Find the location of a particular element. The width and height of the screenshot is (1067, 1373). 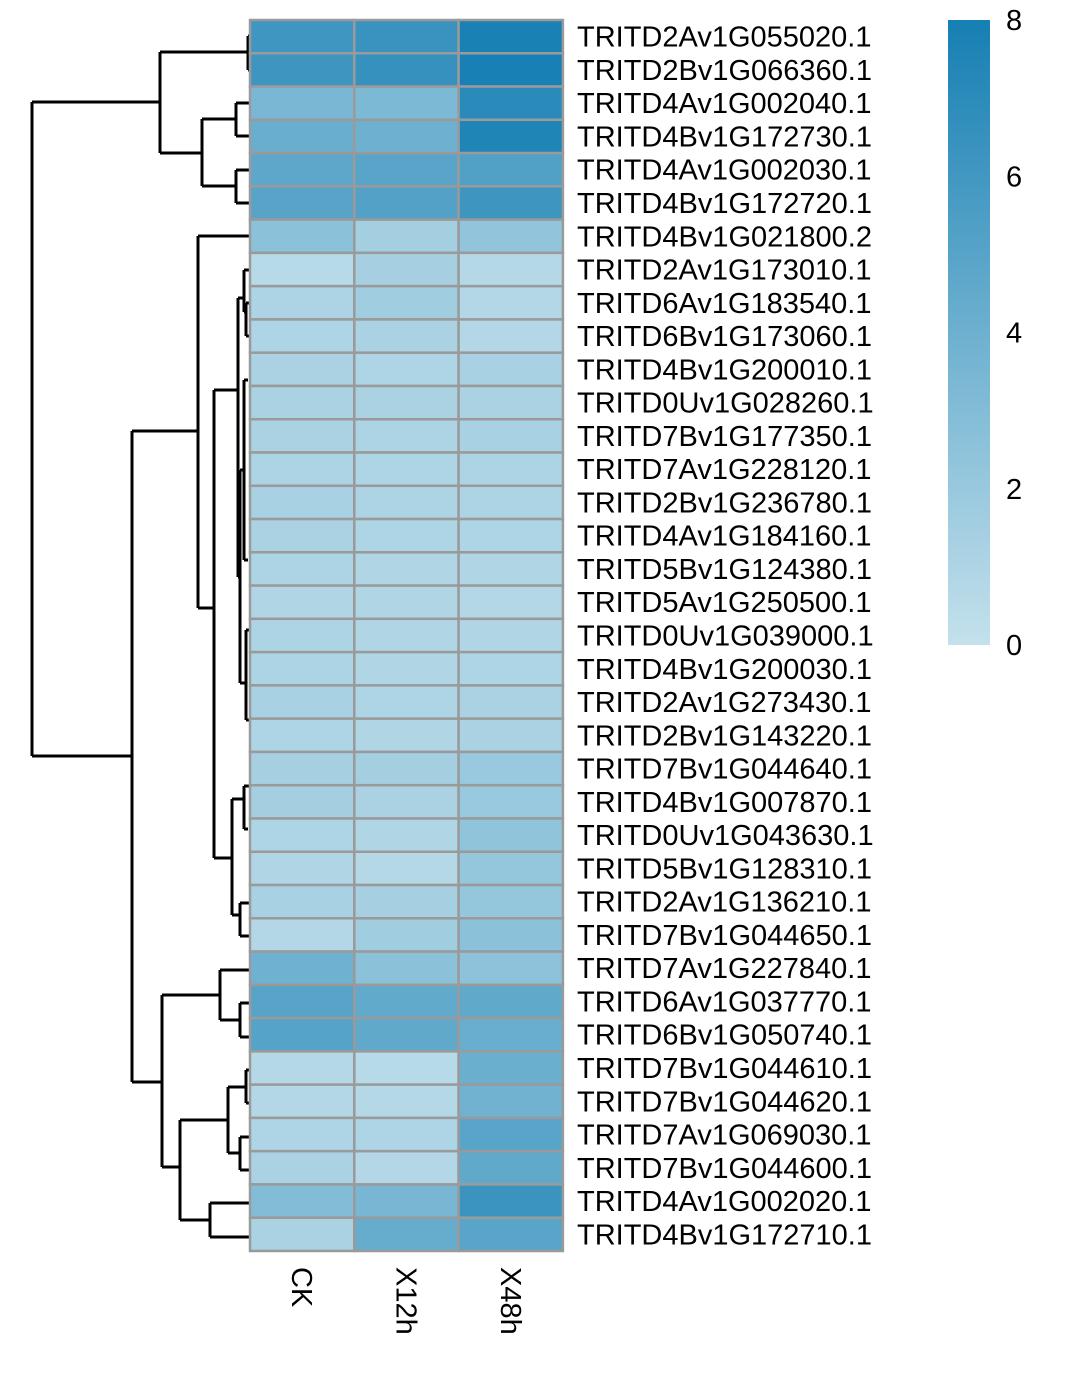

row-label: TRITD4Bv1G172730.1 is located at coordinates (724, 137).